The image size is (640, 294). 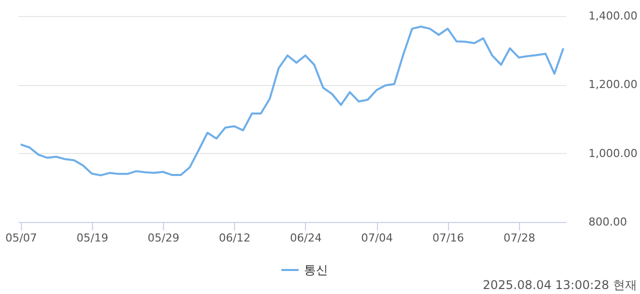 What do you see at coordinates (316, 270) in the screenshot?
I see `legend-label: 통신` at bounding box center [316, 270].